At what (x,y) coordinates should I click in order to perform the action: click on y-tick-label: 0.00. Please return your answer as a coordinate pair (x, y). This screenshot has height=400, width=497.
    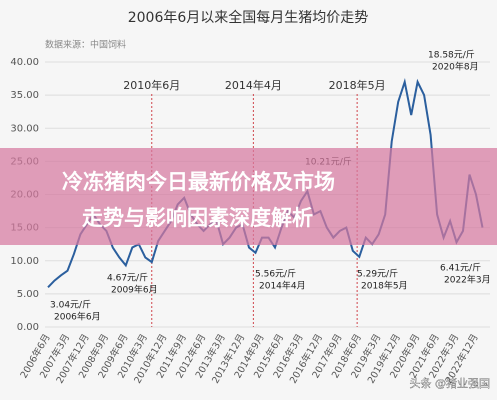
    Looking at the image, I should click on (28, 327).